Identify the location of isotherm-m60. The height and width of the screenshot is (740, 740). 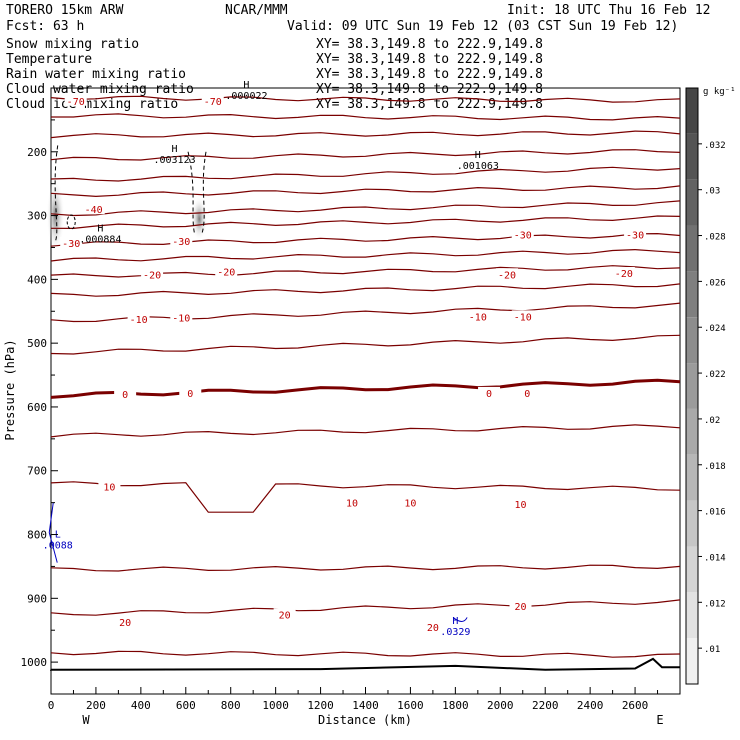
(365, 134).